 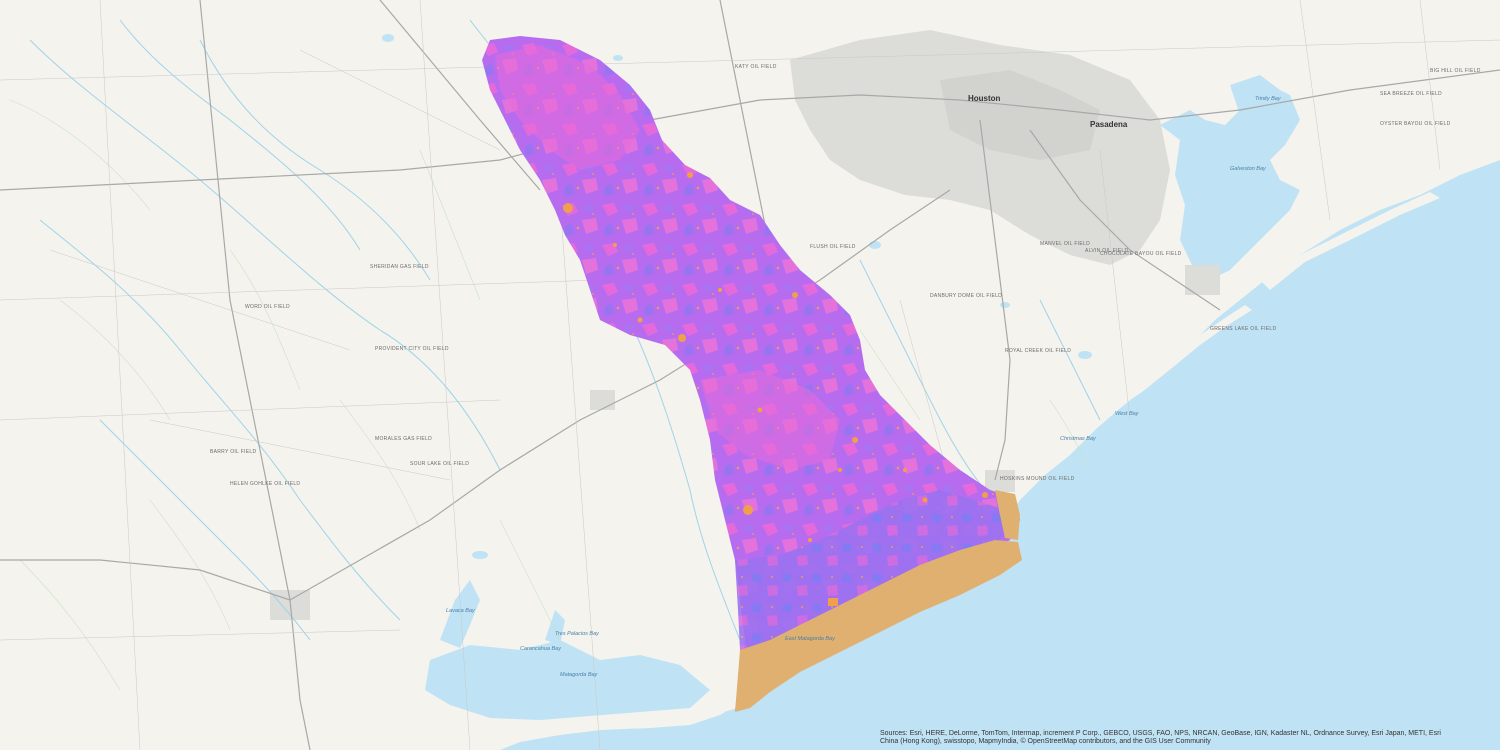 I want to click on freeport-urban, so click(x=1000, y=481).